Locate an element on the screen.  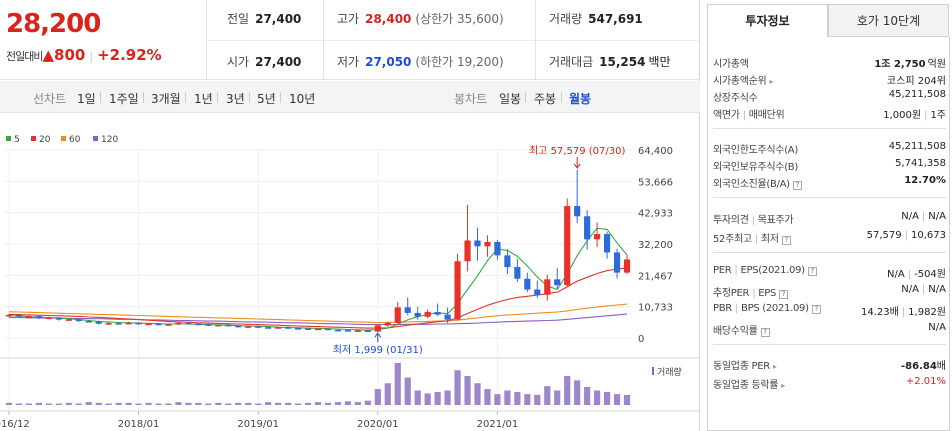
period-1y: 1년 is located at coordinates (203, 99).